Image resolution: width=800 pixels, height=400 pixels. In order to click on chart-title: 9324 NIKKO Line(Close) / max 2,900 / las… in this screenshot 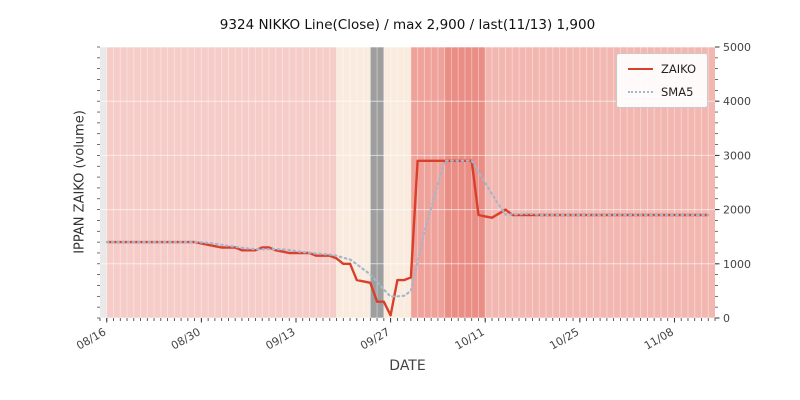, I will do `click(407, 25)`.